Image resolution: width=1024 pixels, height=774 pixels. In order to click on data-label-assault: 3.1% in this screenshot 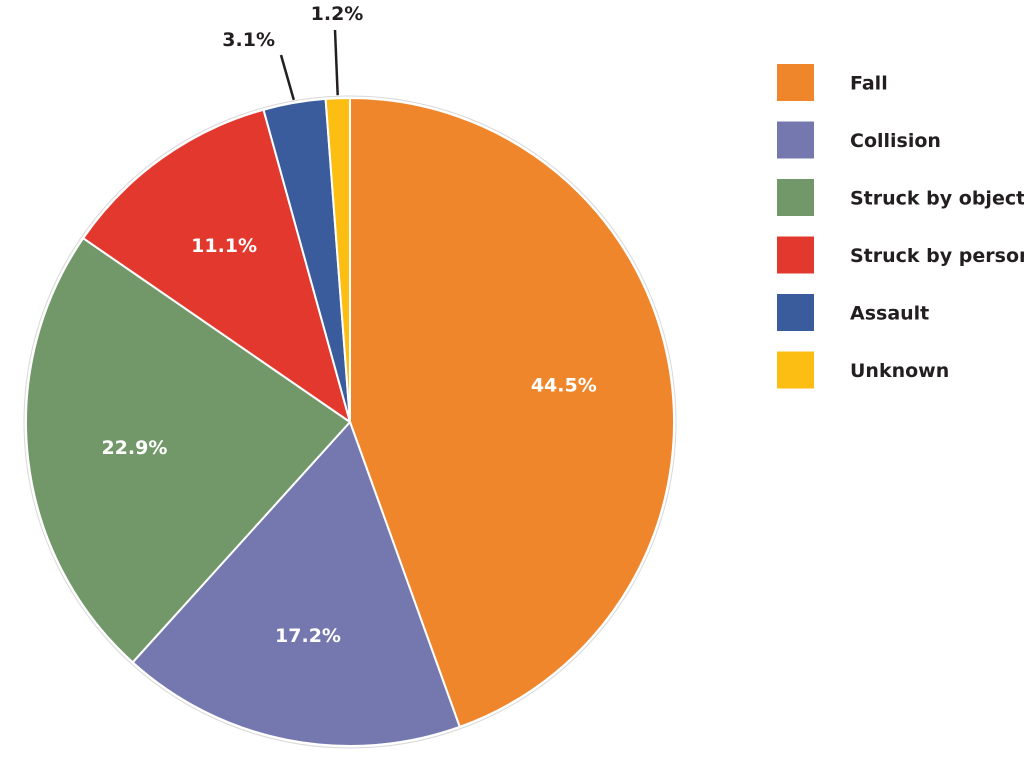, I will do `click(248, 40)`.